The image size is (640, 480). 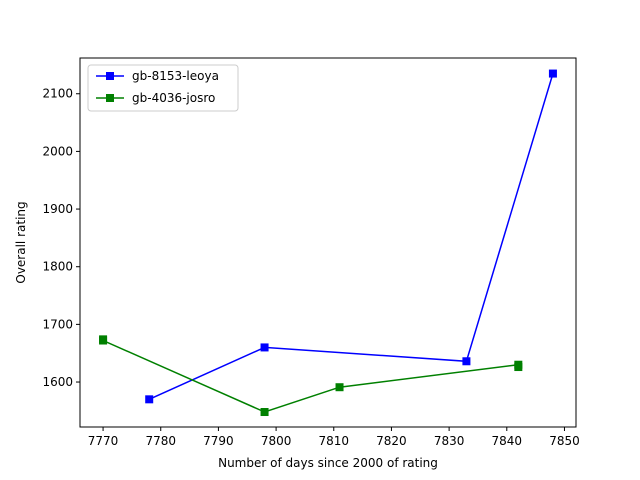 I want to click on legend-label-1: gb-4036-josro, so click(x=173, y=98).